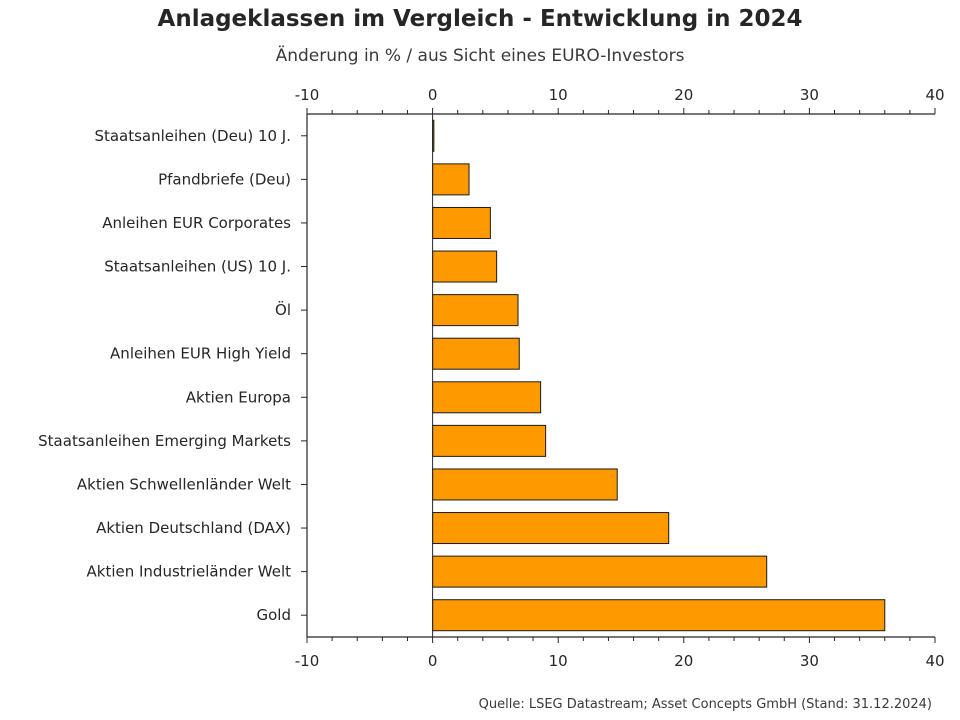  Describe the element at coordinates (433, 661) in the screenshot. I see `x-tick-label-bottom: 0` at that location.